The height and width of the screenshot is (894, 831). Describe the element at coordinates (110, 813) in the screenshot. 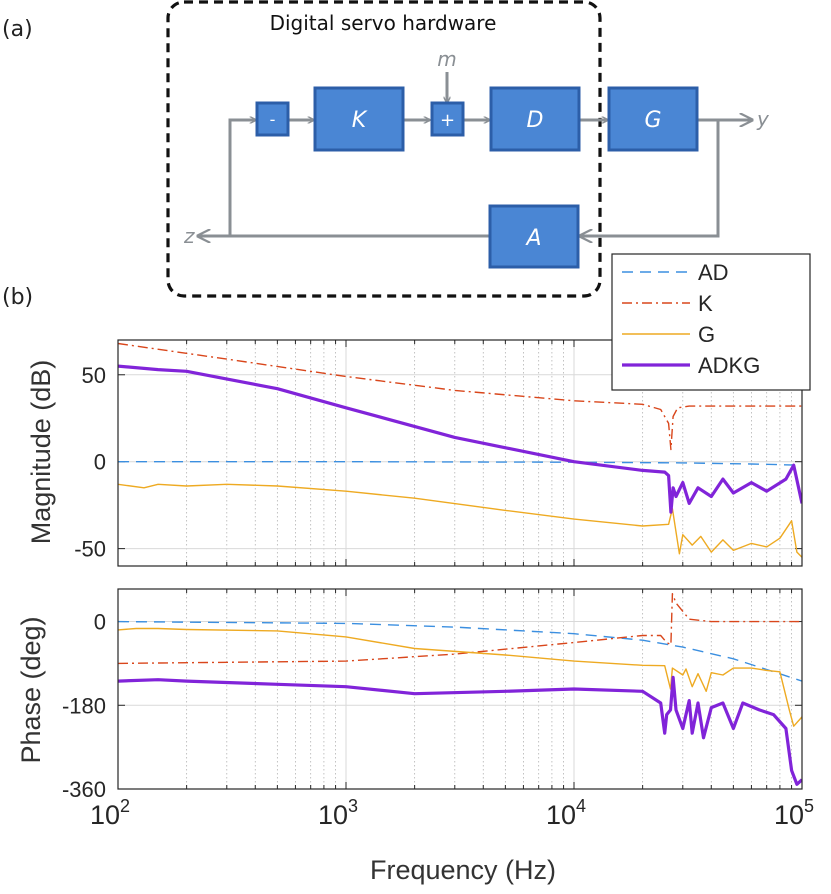

I see `x-tick-label: 10²` at that location.